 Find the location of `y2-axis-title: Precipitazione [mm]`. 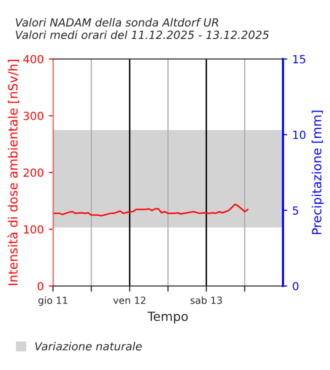

y2-axis-title: Precipitazione [mm] is located at coordinates (318, 172).